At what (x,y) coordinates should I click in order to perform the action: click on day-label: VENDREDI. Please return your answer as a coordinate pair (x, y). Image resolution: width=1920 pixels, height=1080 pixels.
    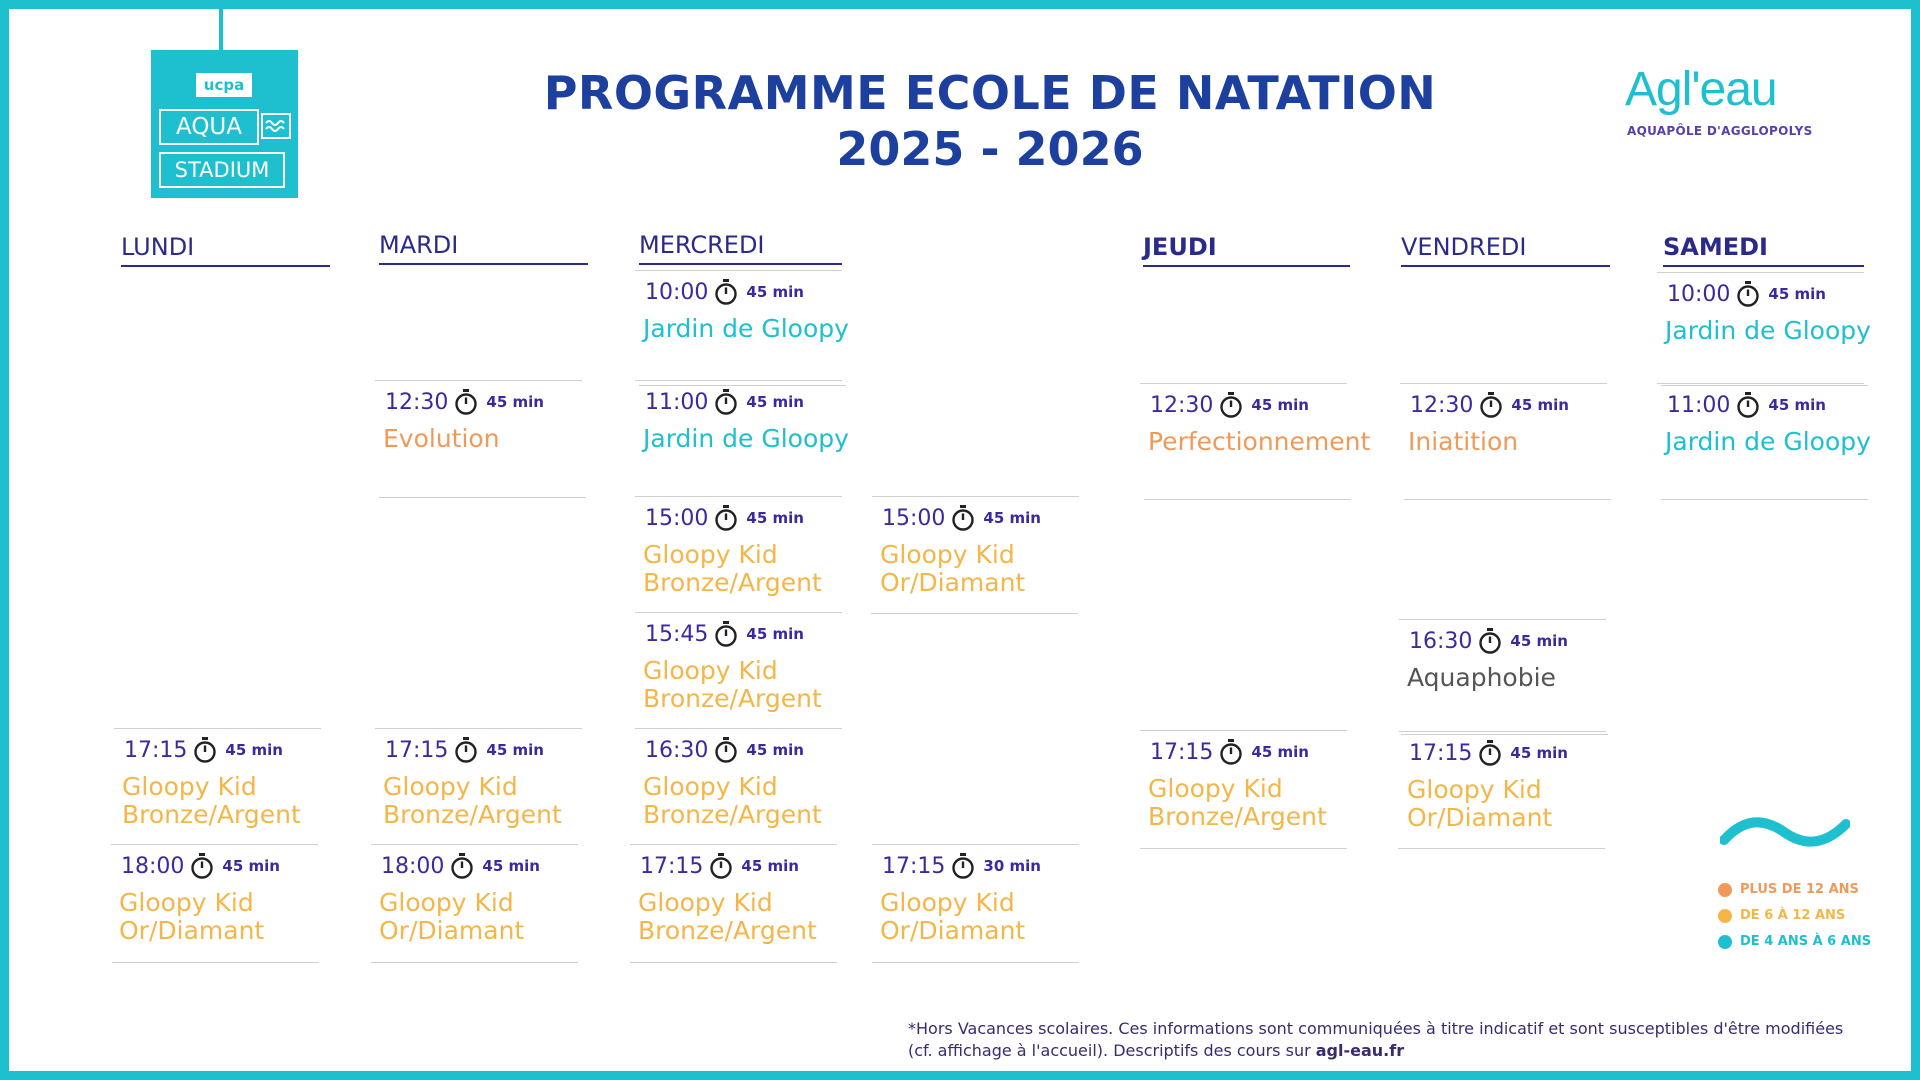
    Looking at the image, I should click on (1464, 247).